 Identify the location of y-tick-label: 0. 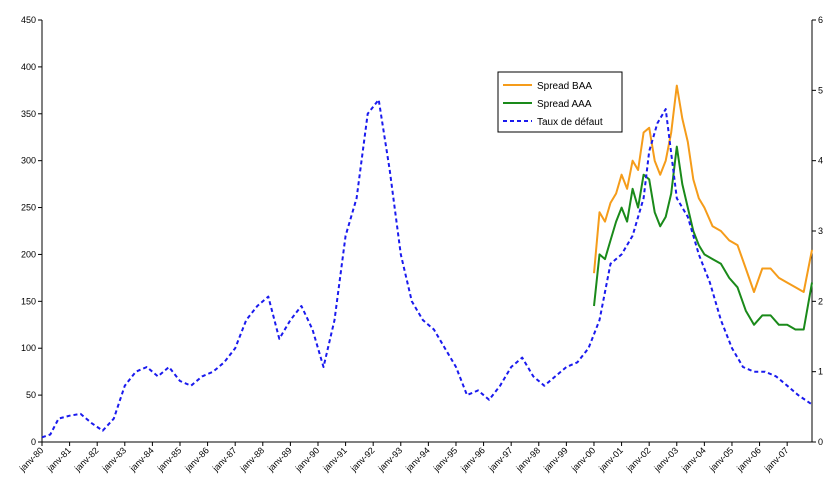
(33, 442).